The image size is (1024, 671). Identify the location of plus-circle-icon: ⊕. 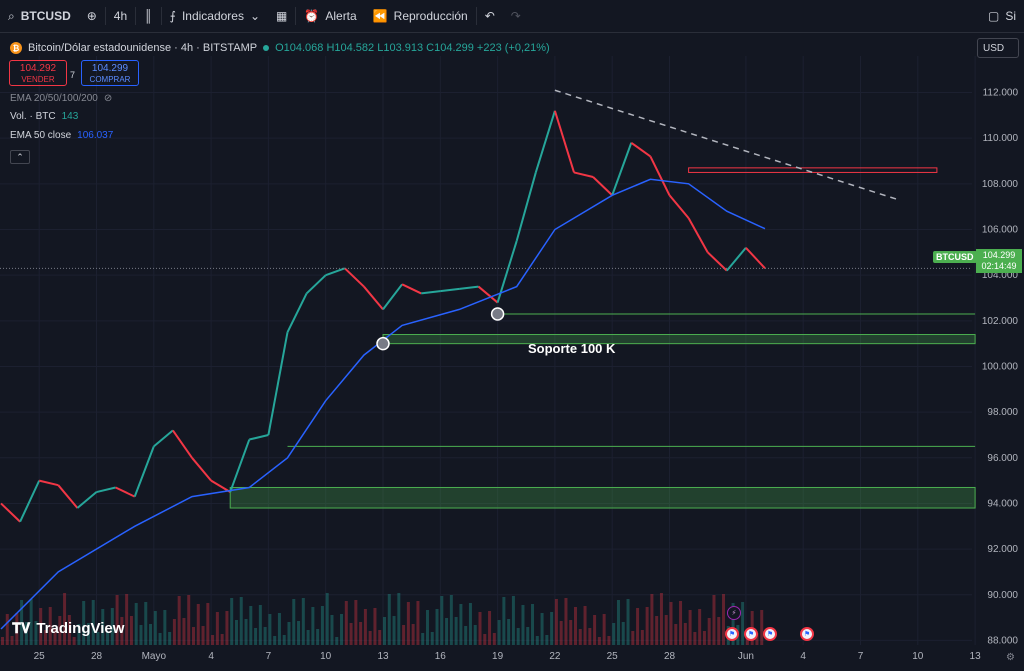
(91, 16).